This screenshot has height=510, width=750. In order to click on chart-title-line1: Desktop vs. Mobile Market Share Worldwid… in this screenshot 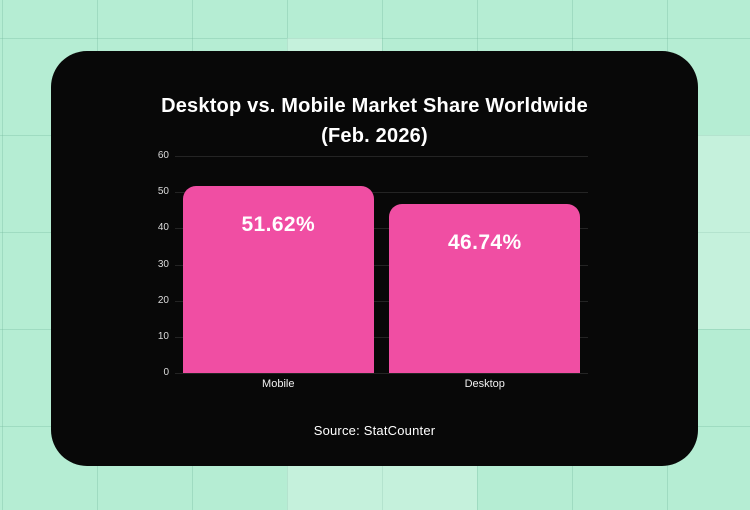, I will do `click(374, 106)`.